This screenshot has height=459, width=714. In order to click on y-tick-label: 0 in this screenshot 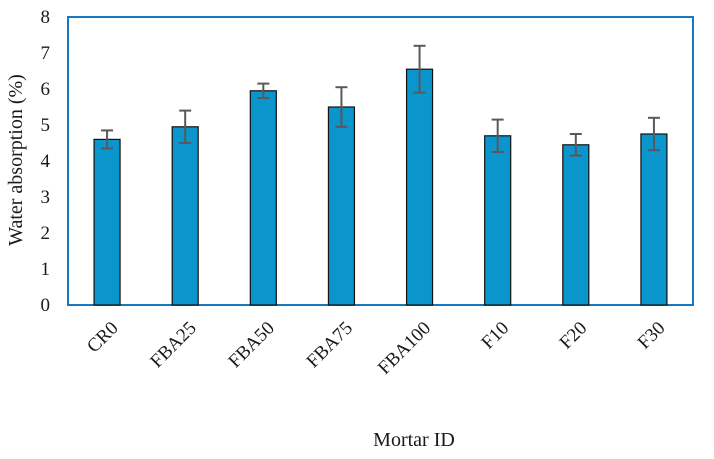, I will do `click(46, 305)`.